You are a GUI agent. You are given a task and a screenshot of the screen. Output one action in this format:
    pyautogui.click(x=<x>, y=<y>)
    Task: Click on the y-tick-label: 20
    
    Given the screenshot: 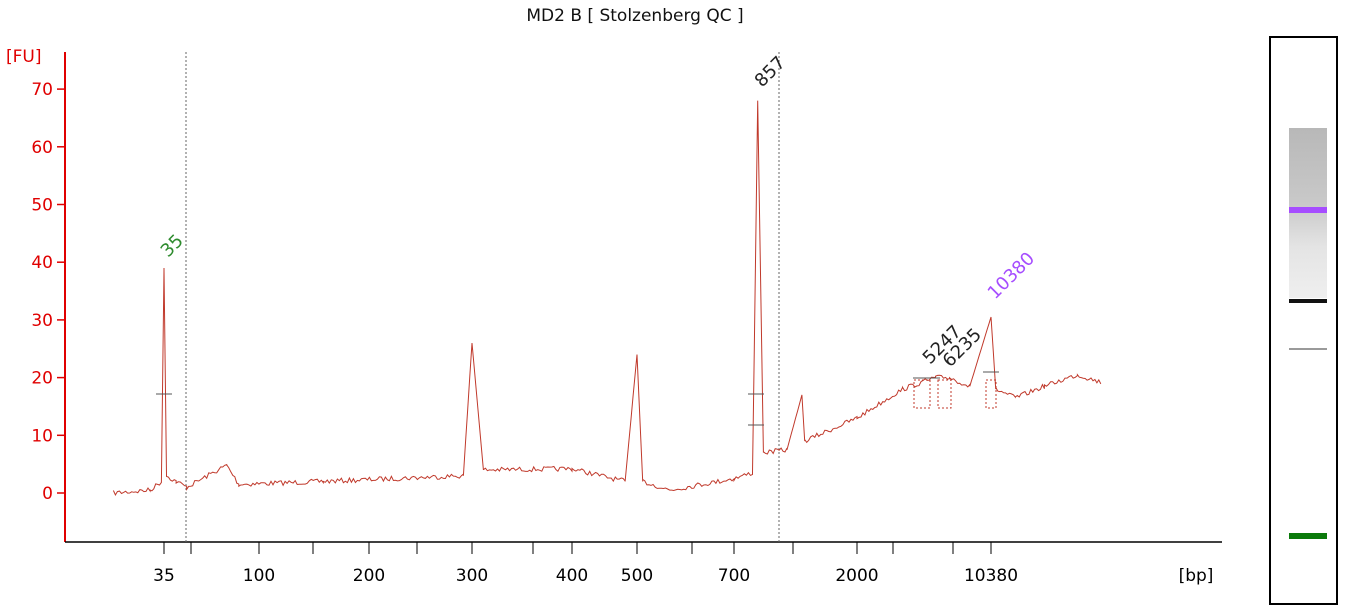 What is the action you would take?
    pyautogui.click(x=42, y=379)
    